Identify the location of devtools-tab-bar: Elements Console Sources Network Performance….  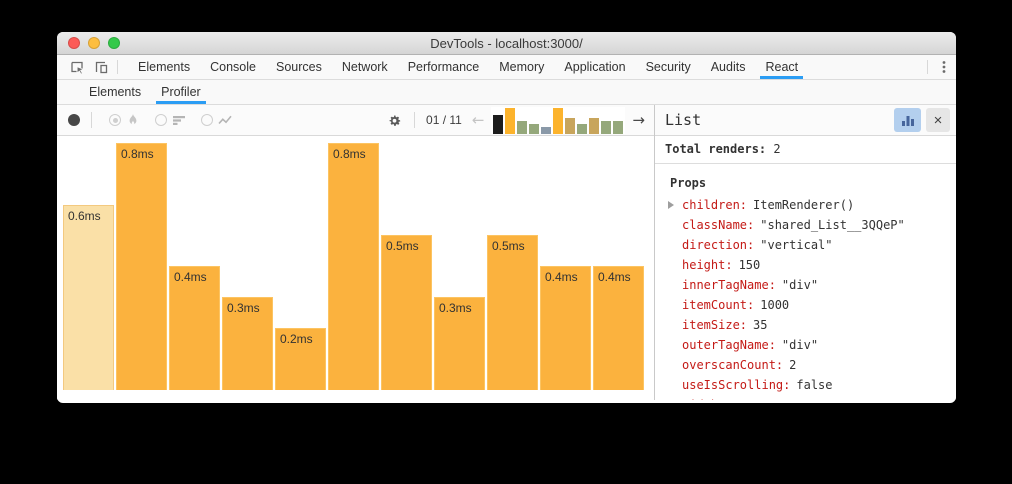
(506, 67).